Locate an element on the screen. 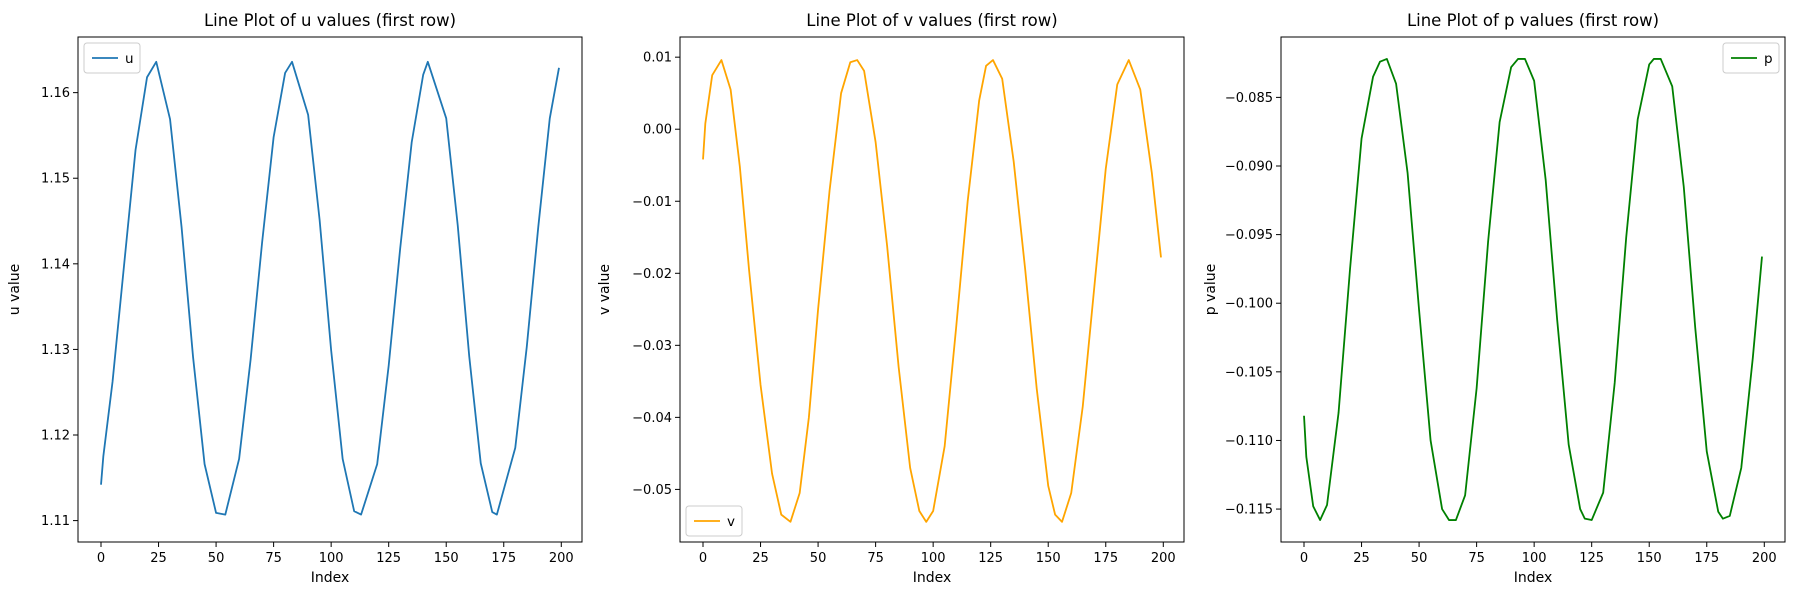 The height and width of the screenshot is (600, 1800). y-tick-label: −0.090 is located at coordinates (1249, 166).